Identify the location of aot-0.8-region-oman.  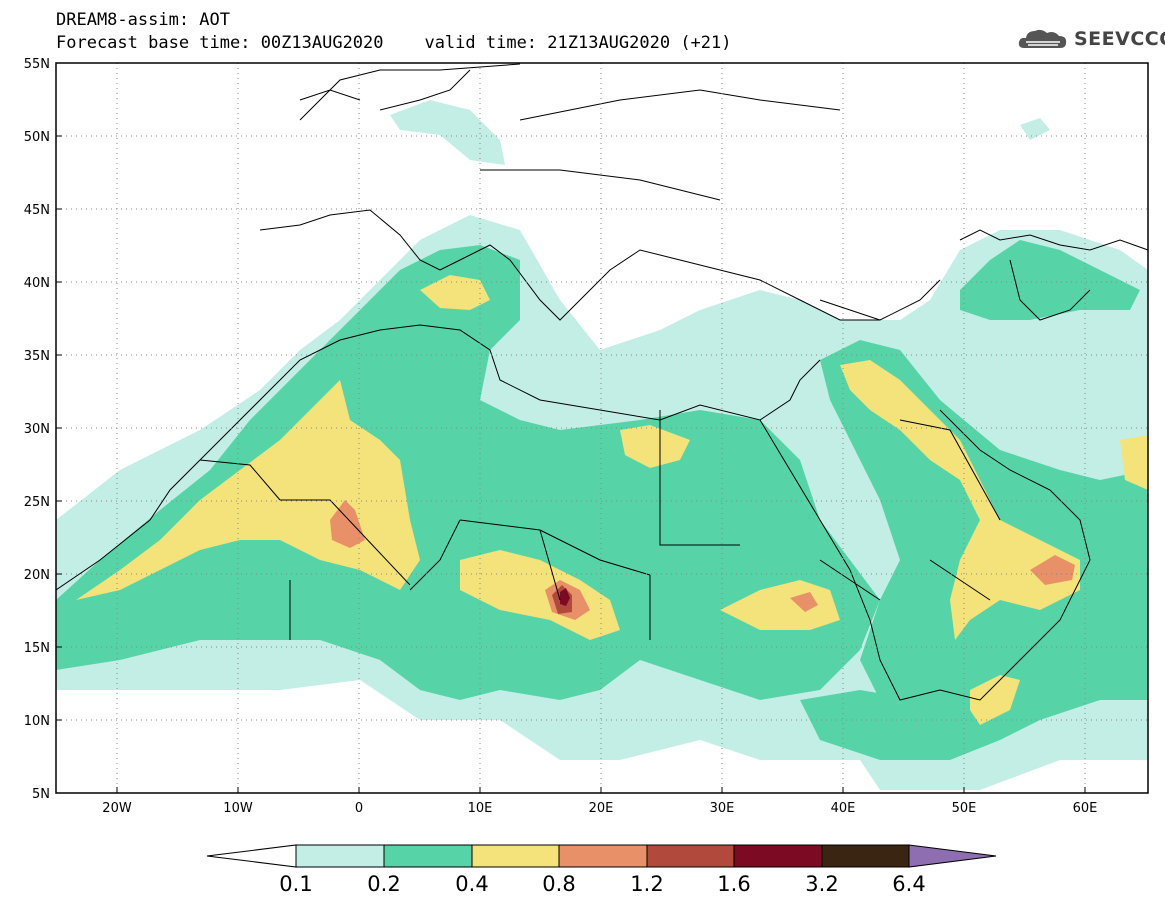
(1052, 570).